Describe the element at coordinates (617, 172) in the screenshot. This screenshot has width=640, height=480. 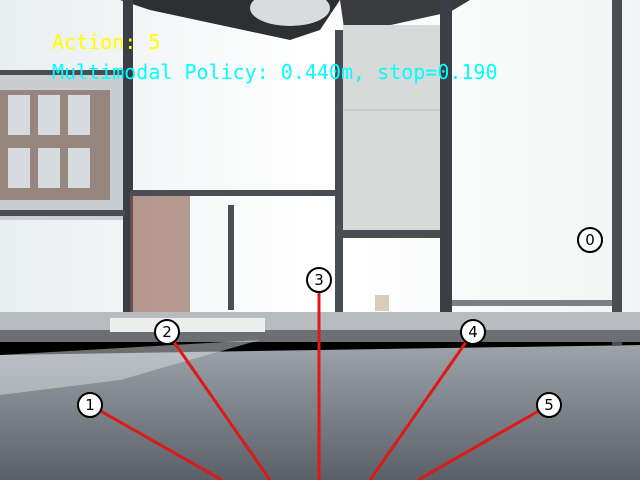
I see `window-column-far` at that location.